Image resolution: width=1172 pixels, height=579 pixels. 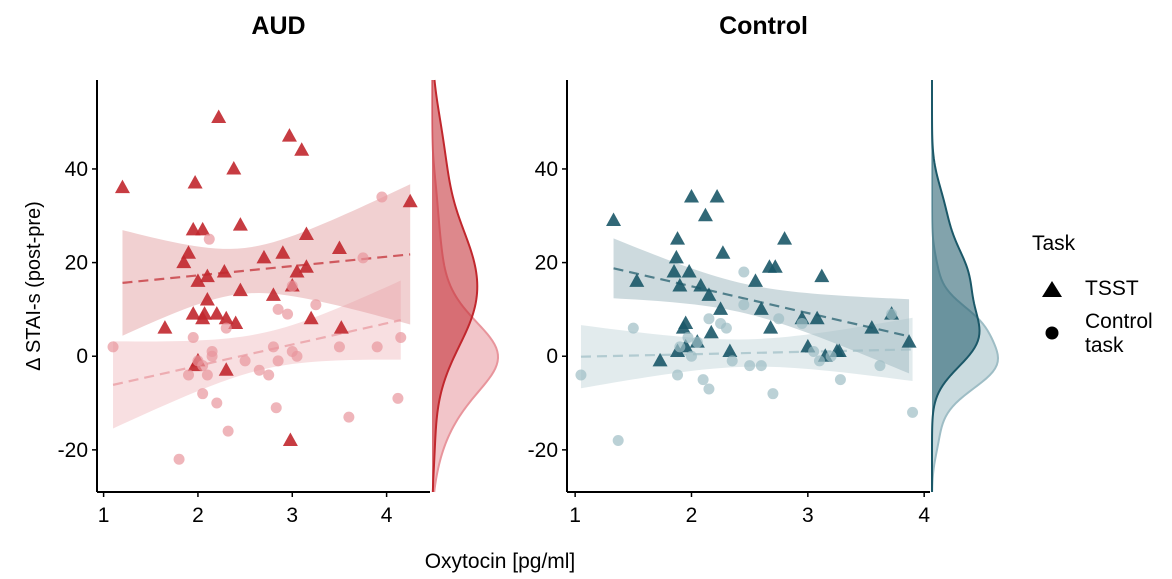 I want to click on x-axis-label: Oxytocin [pg/ml], so click(x=500, y=561).